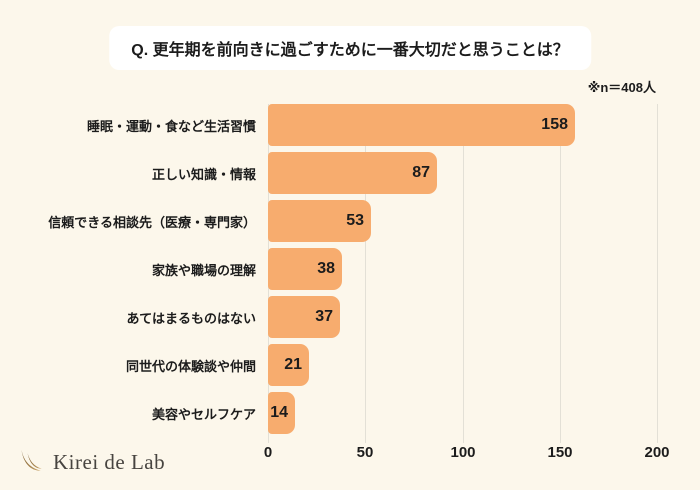  Describe the element at coordinates (463, 452) in the screenshot. I see `x-tick-label: 100` at that location.